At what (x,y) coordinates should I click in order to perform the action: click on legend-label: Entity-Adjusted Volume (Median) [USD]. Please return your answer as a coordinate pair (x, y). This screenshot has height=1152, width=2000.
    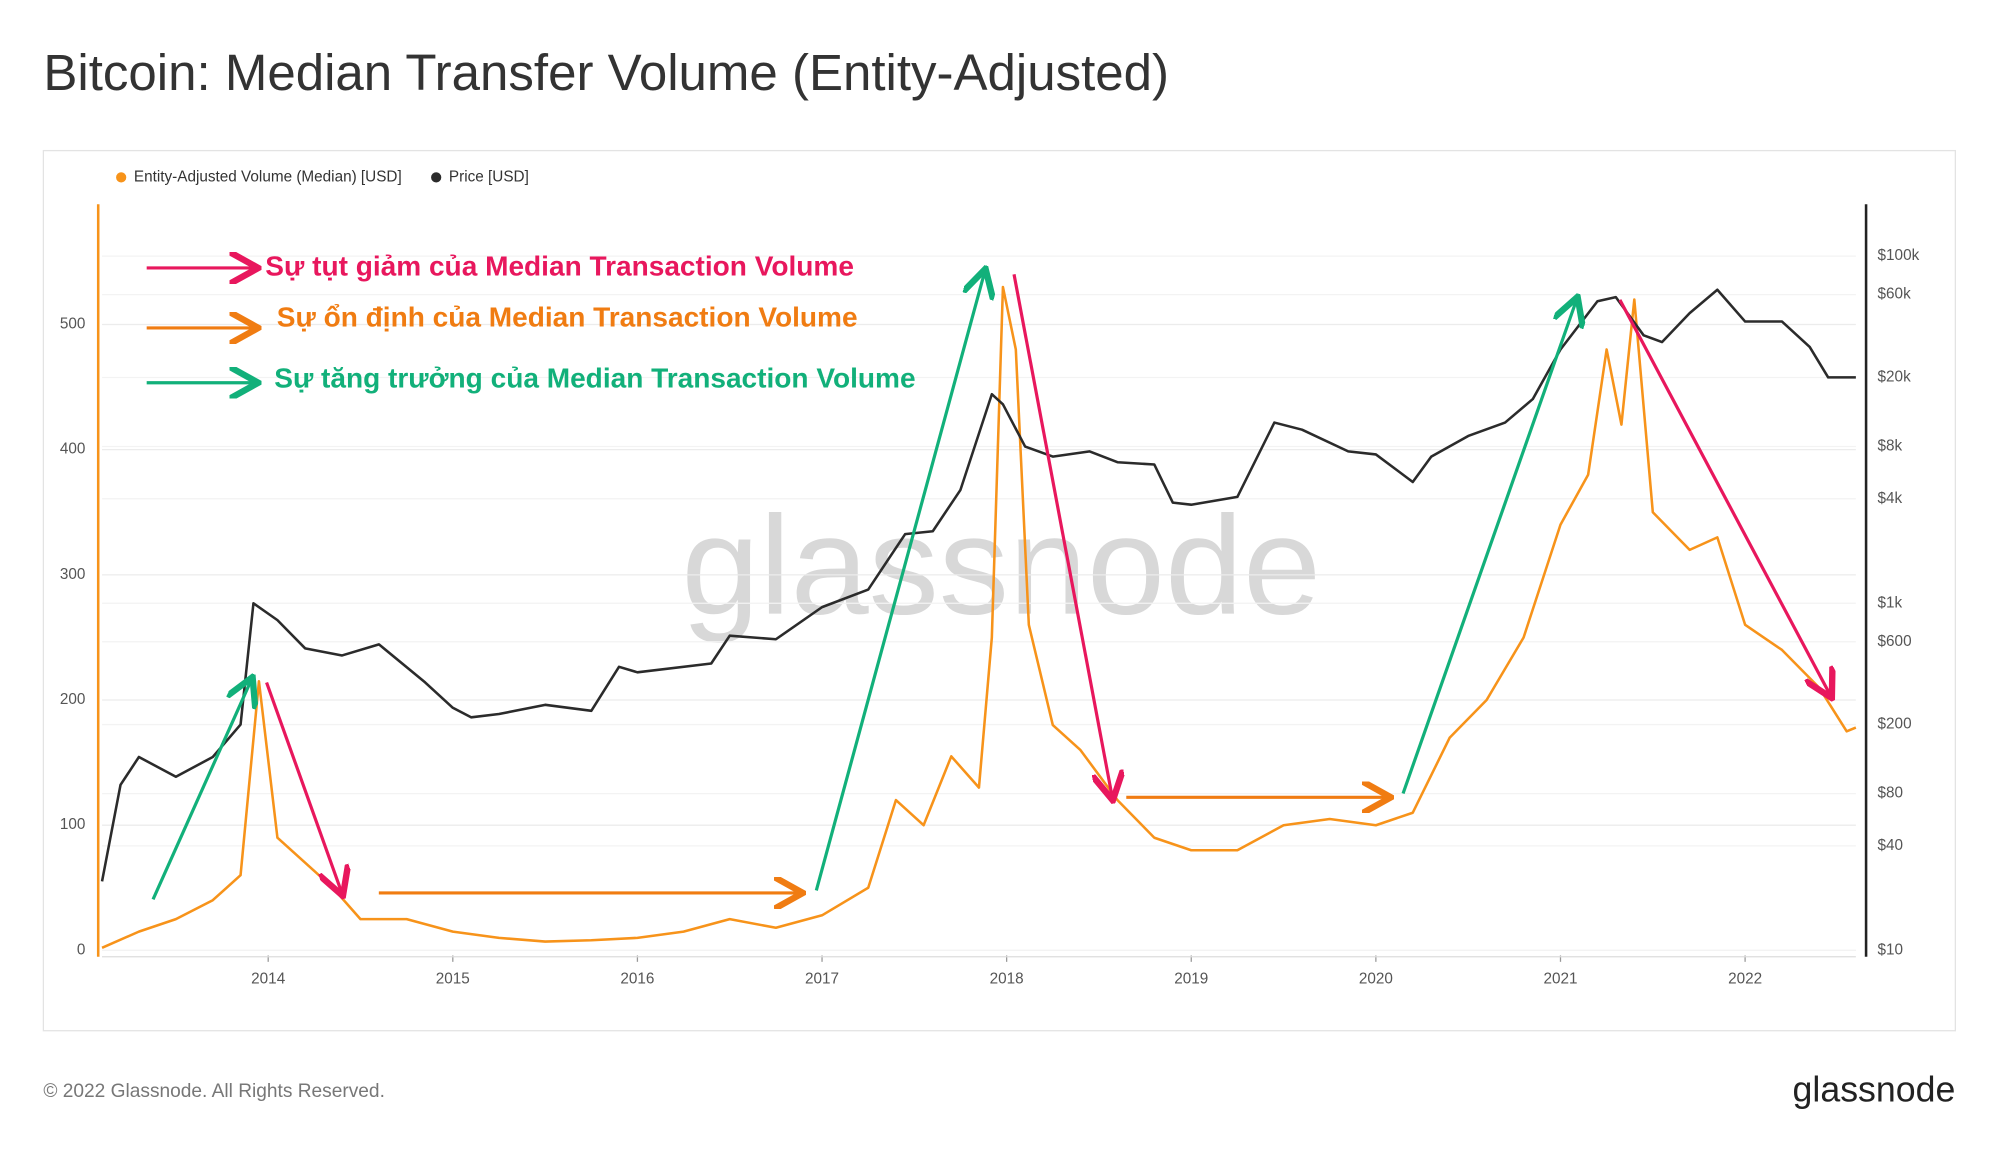
    Looking at the image, I should click on (268, 176).